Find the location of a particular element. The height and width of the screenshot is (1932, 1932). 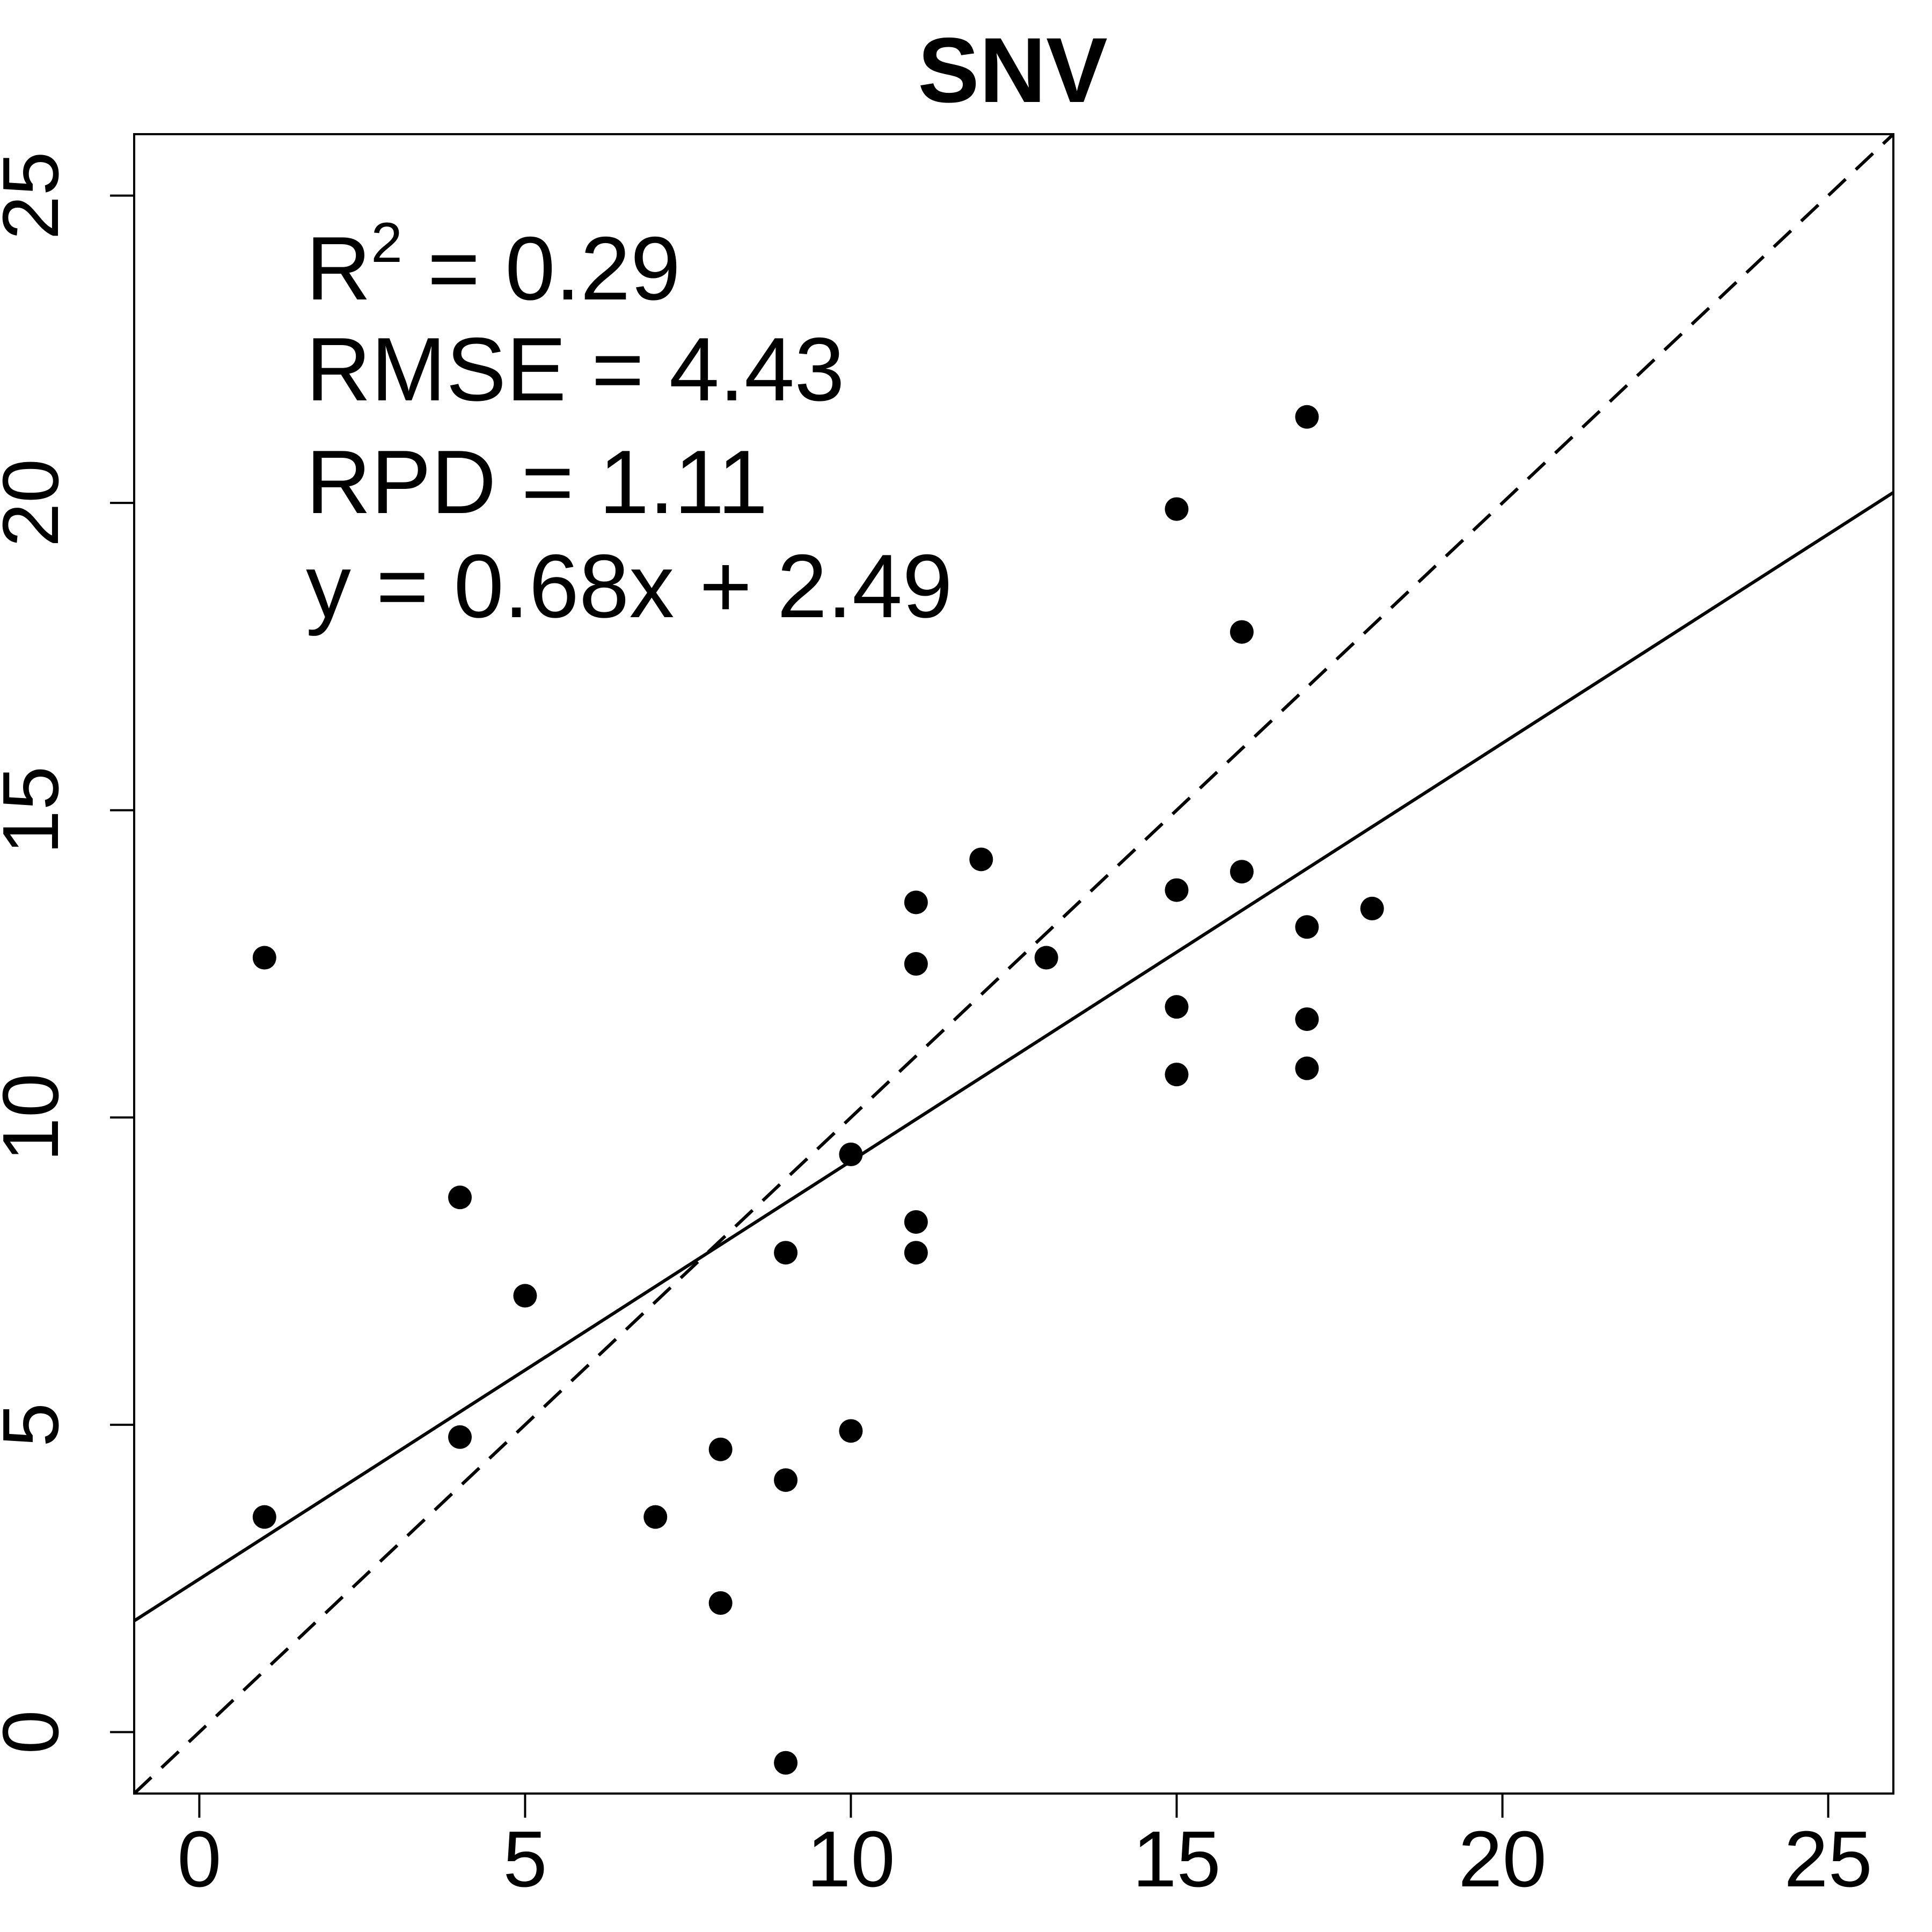

x-tick-label: 25 is located at coordinates (1828, 1859).